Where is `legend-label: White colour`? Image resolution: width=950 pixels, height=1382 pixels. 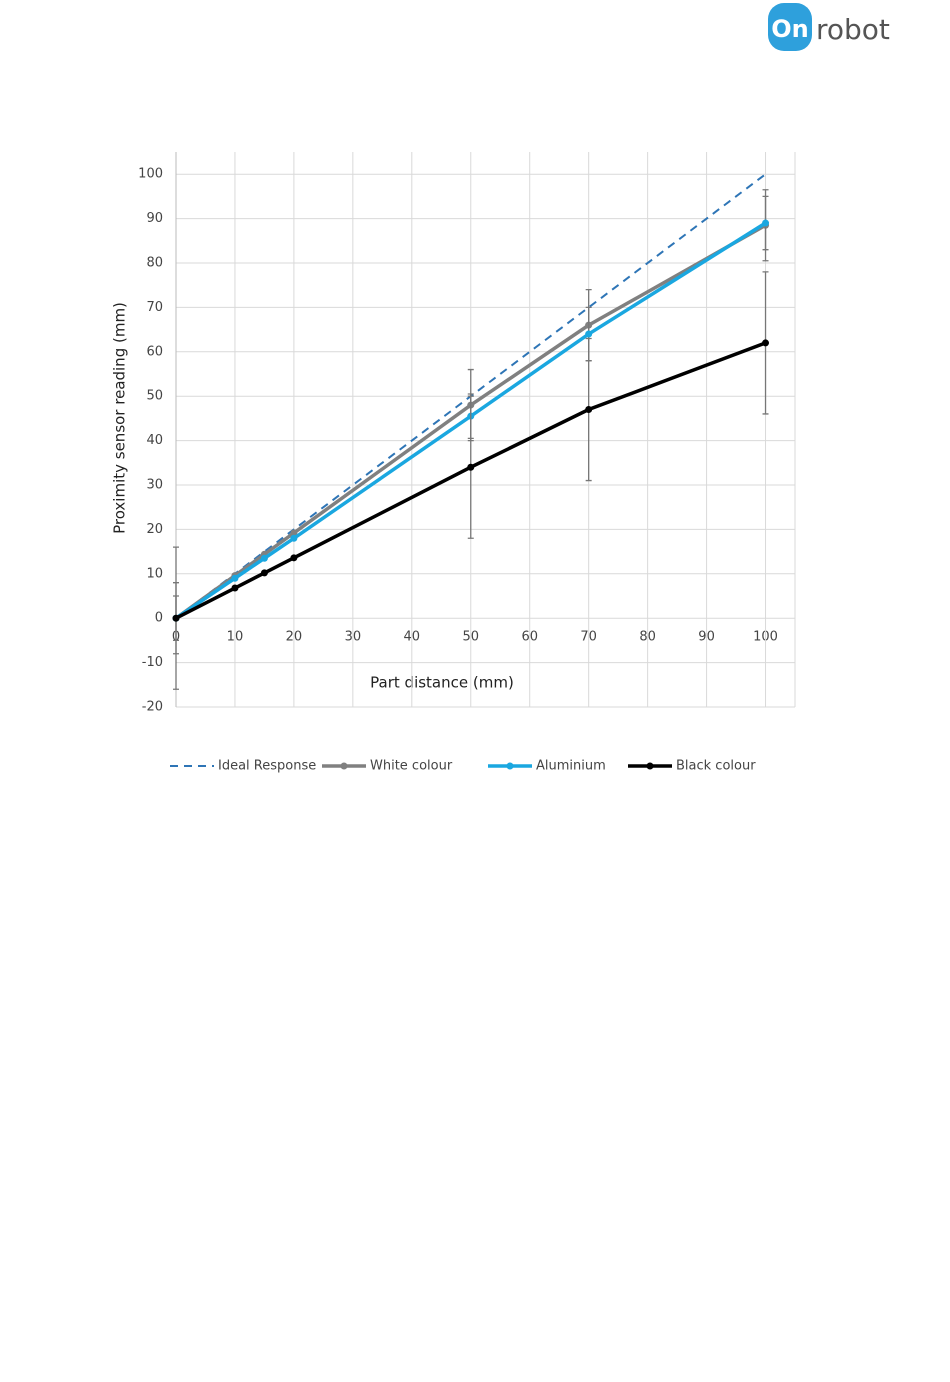
legend-label: White colour is located at coordinates (411, 766).